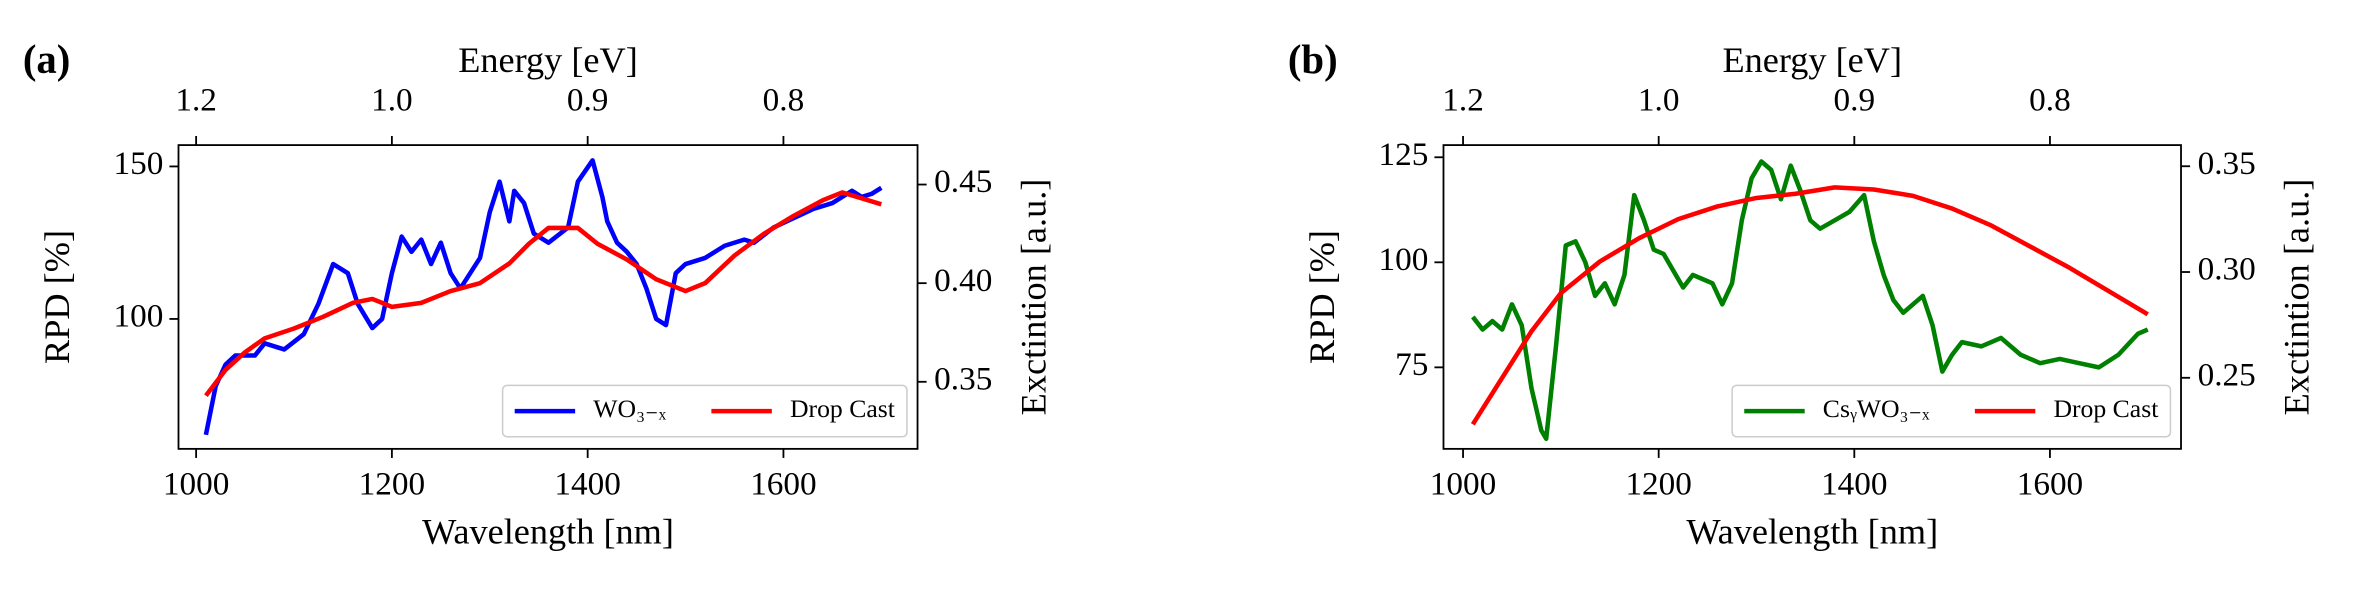 The width and height of the screenshot is (2358, 600). I want to click on y-tick-label: 150, so click(139, 163).